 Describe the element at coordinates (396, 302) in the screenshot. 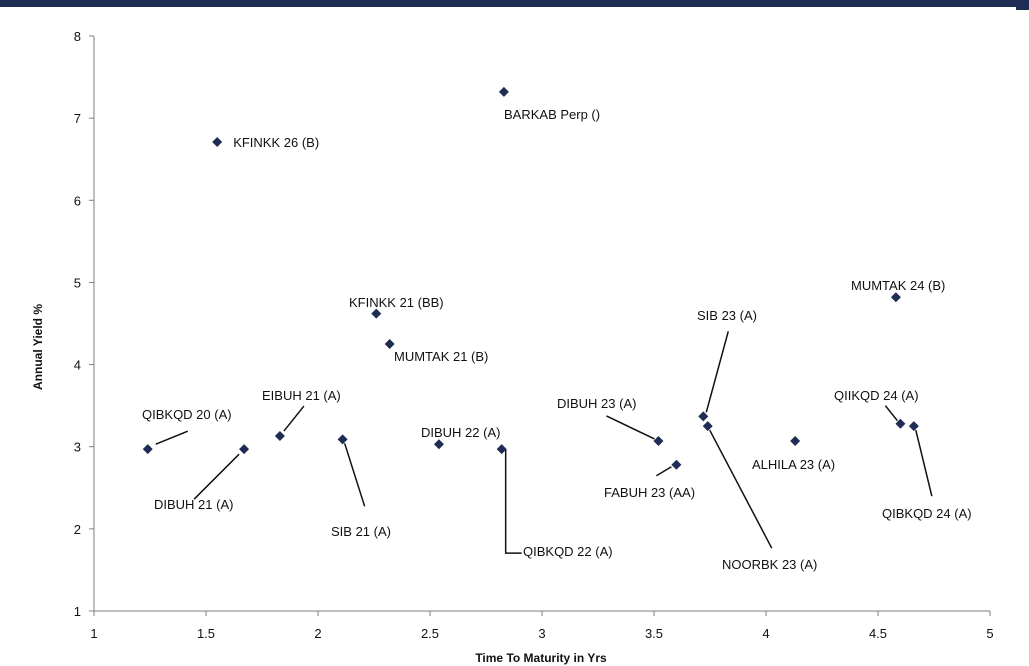

I see `data-label: KFINKK 21 (BB)` at that location.